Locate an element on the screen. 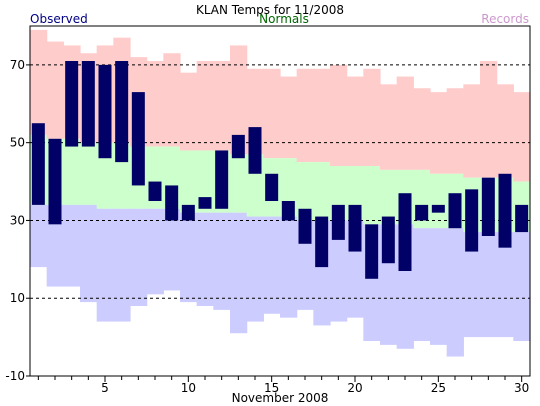  x-axis-label: November 2008 is located at coordinates (280, 398).